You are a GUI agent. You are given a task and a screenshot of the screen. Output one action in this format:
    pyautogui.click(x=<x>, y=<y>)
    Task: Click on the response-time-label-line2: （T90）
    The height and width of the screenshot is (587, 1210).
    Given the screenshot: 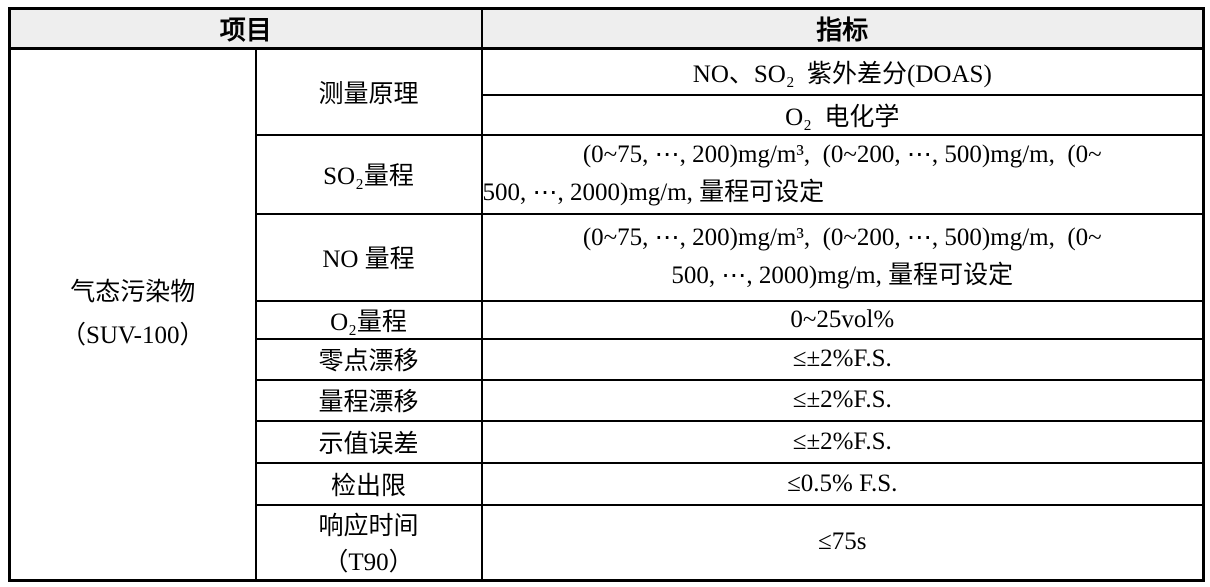 What is the action you would take?
    pyautogui.click(x=368, y=563)
    